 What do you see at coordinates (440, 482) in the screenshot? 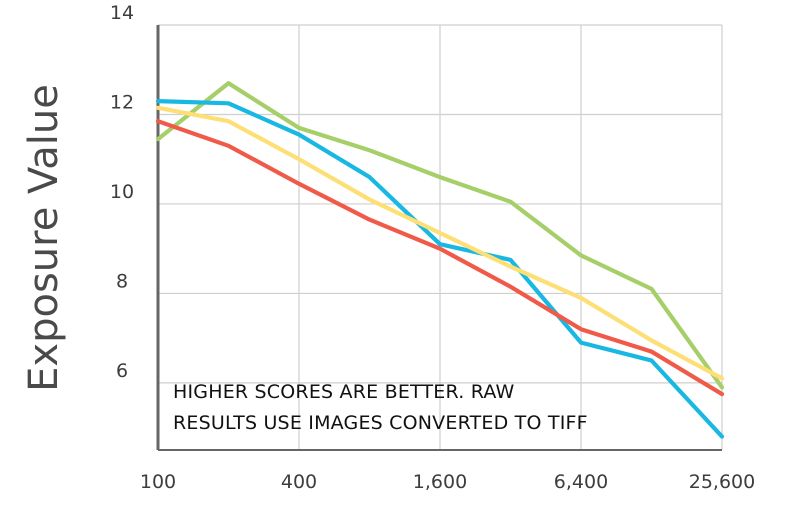
I see `x-tick-label: 1,600` at bounding box center [440, 482].